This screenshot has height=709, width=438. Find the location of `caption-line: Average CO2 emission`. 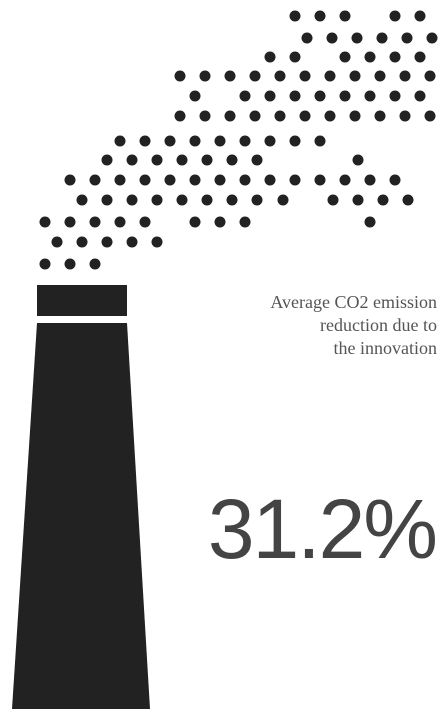

caption-line: Average CO2 emission is located at coordinates (353, 302).